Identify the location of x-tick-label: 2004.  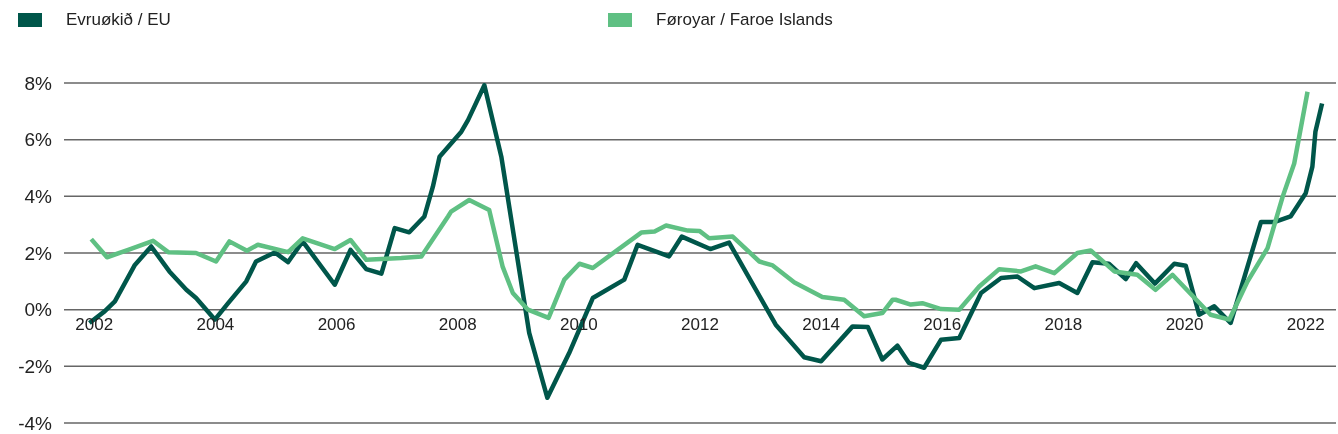
(215, 324).